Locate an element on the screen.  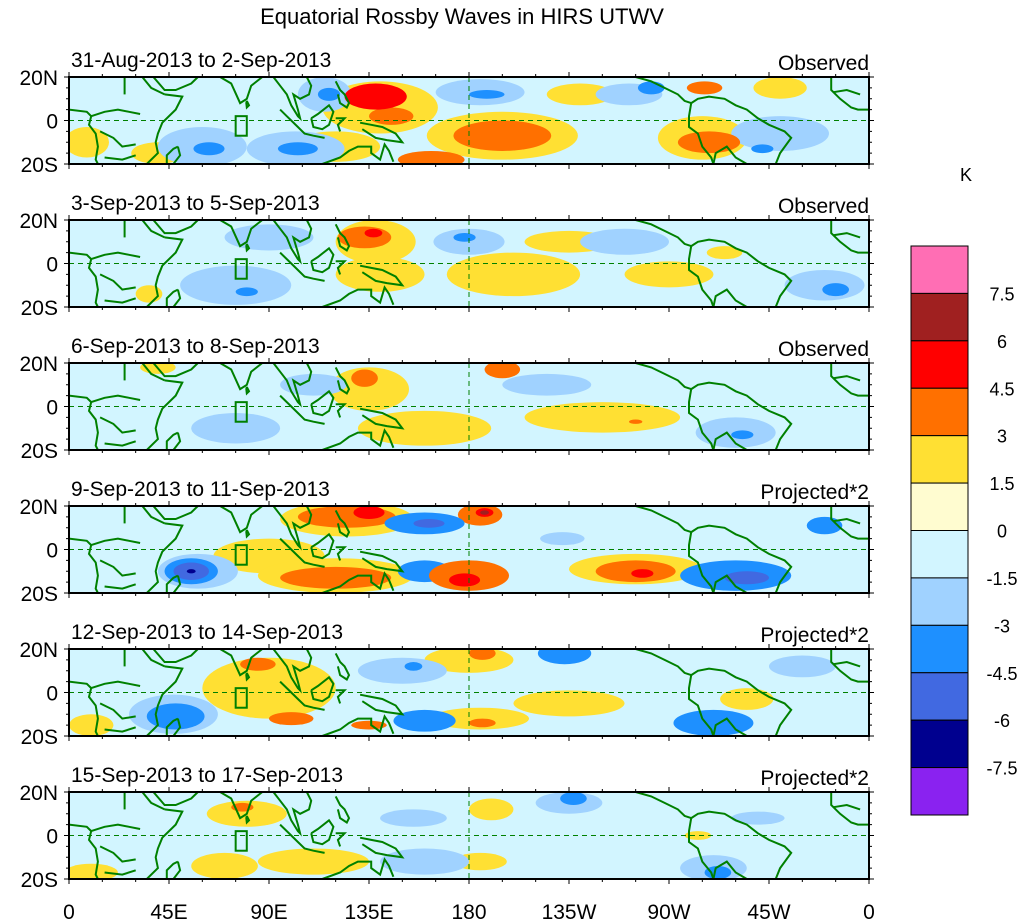
panel-date-range: 15-Sep-2013 to 17-Sep-2013 is located at coordinates (207, 775).